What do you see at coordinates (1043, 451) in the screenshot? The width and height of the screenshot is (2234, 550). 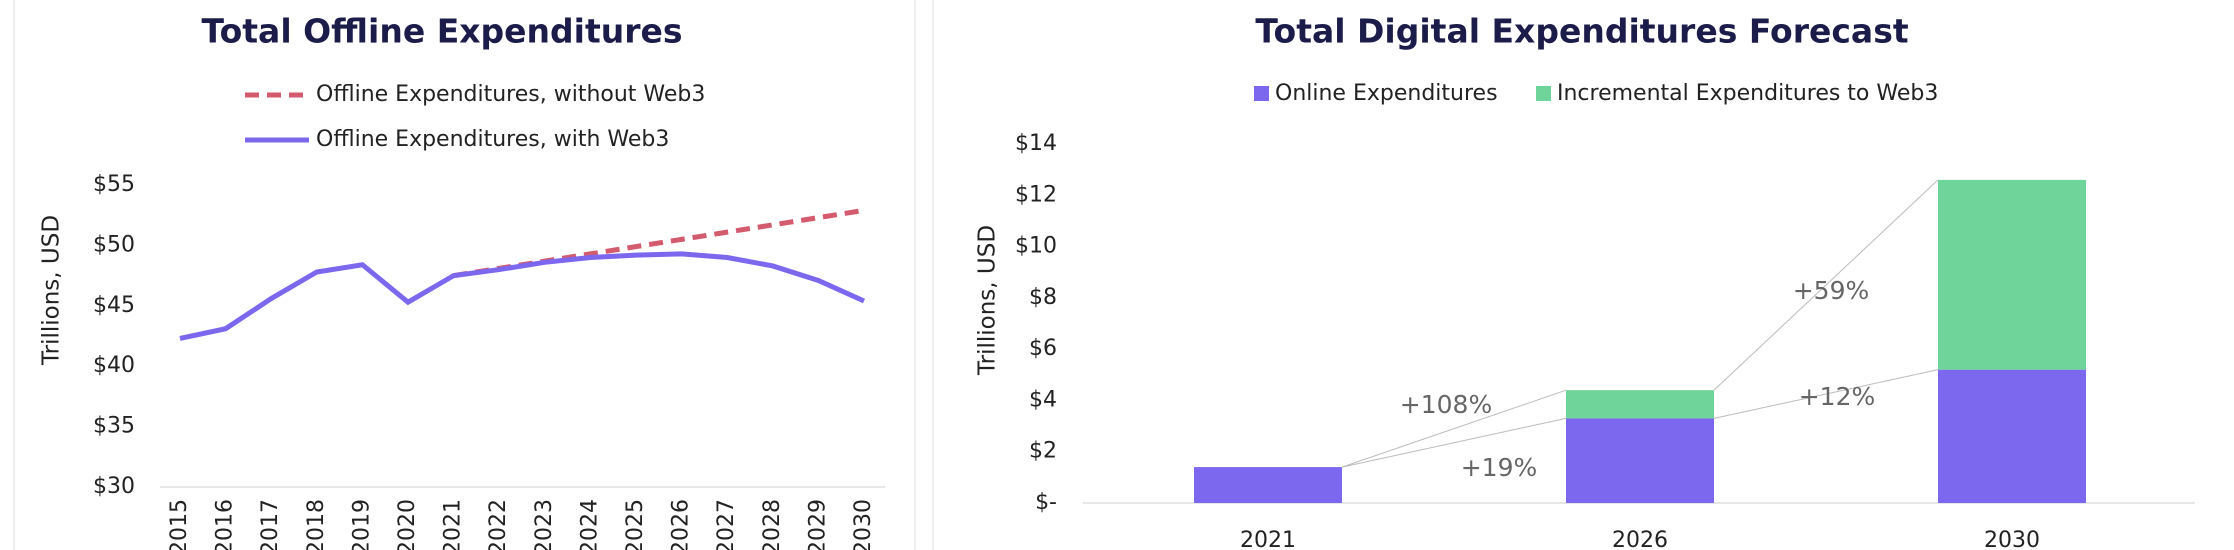 I see `y-tick-label: $2` at bounding box center [1043, 451].